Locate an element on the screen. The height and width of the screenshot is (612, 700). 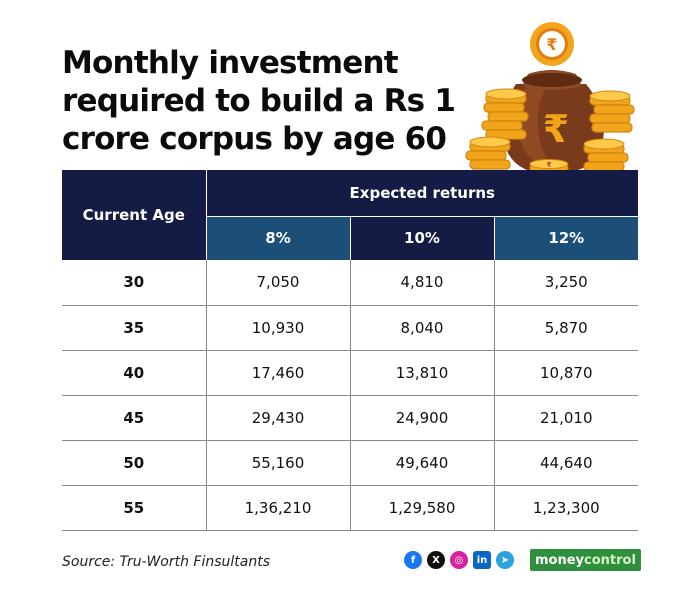
rupee-coin-icon: ₹ is located at coordinates (552, 44).